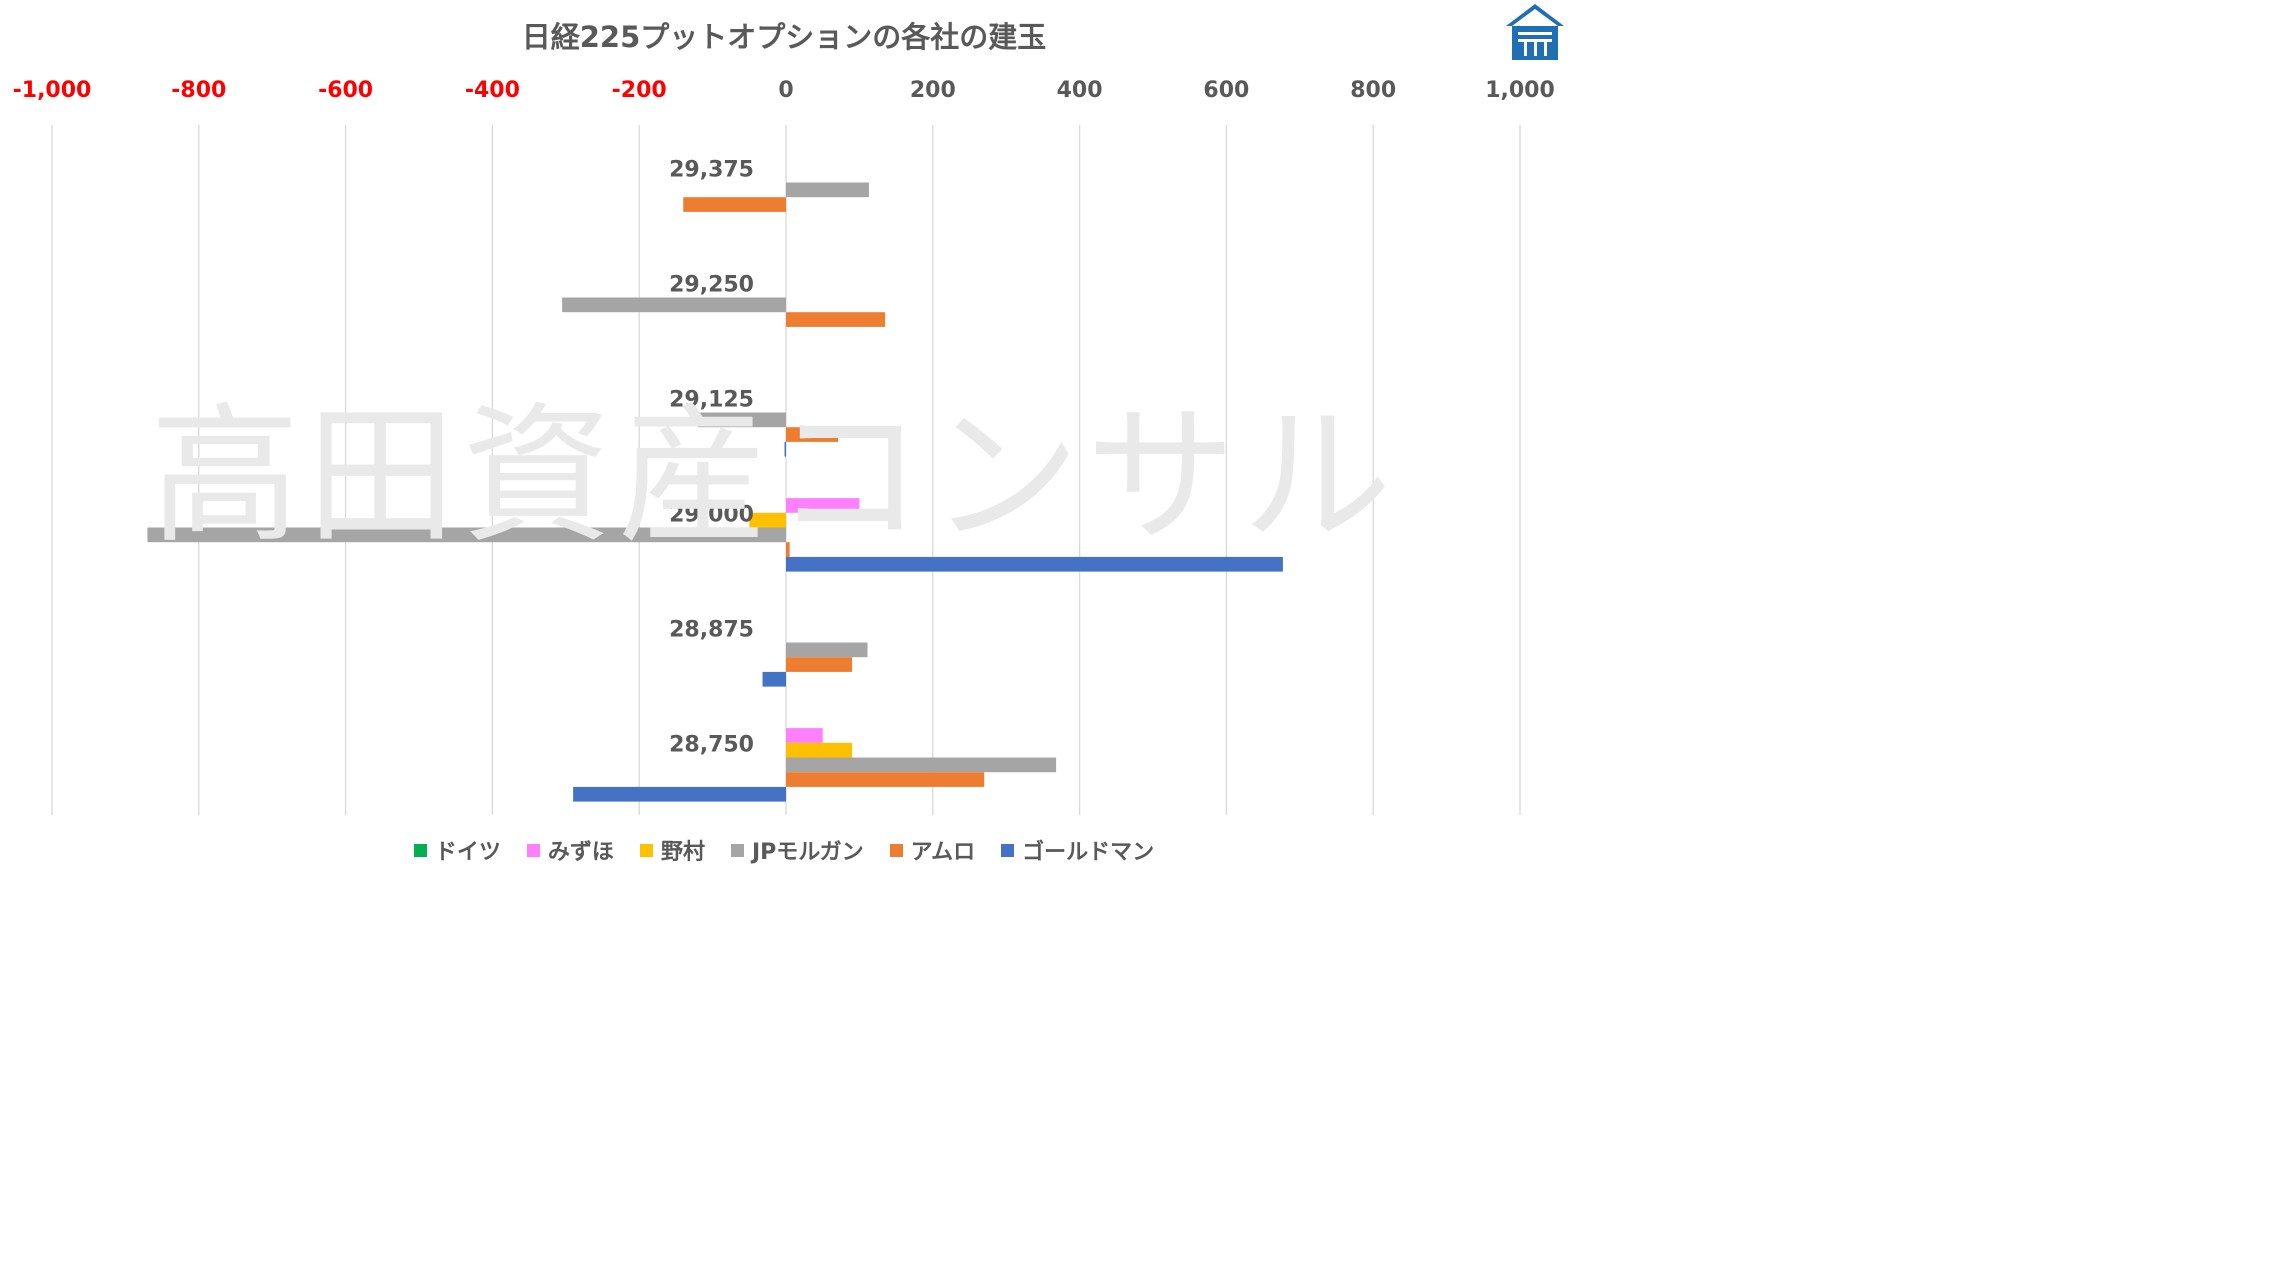 This screenshot has width=2288, height=1285. I want to click on x-tick-label: -1,000, so click(52, 90).